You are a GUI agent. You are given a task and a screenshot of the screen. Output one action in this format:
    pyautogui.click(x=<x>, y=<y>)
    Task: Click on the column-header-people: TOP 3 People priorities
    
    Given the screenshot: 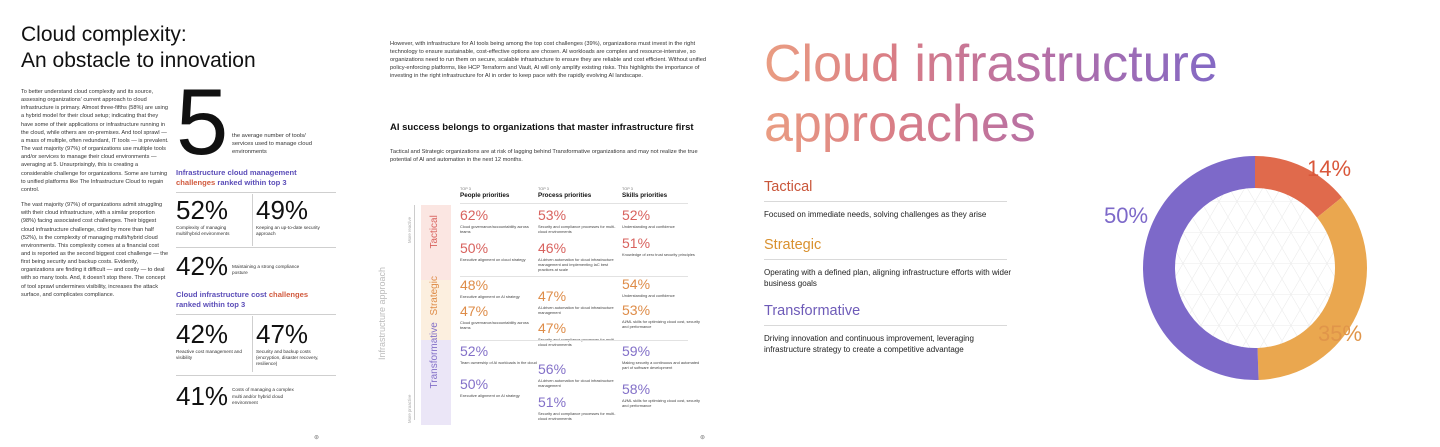 What is the action you would take?
    pyautogui.click(x=484, y=193)
    